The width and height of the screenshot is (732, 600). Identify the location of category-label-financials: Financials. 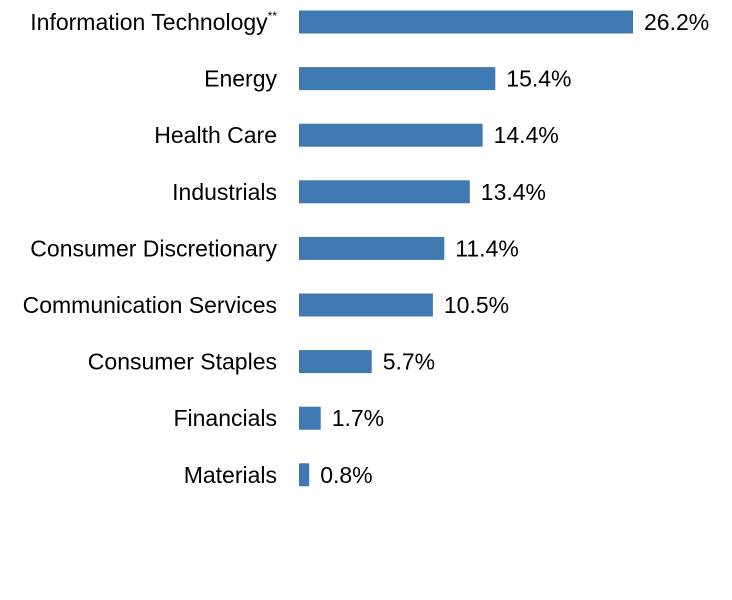
(225, 418).